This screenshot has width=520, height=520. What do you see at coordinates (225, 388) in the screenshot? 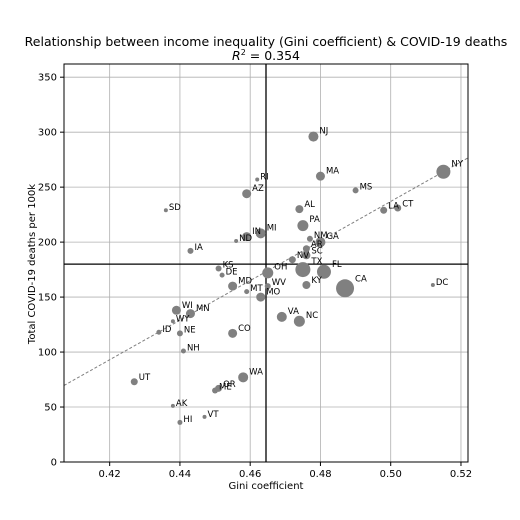
I see `label-me: ME` at bounding box center [225, 388].